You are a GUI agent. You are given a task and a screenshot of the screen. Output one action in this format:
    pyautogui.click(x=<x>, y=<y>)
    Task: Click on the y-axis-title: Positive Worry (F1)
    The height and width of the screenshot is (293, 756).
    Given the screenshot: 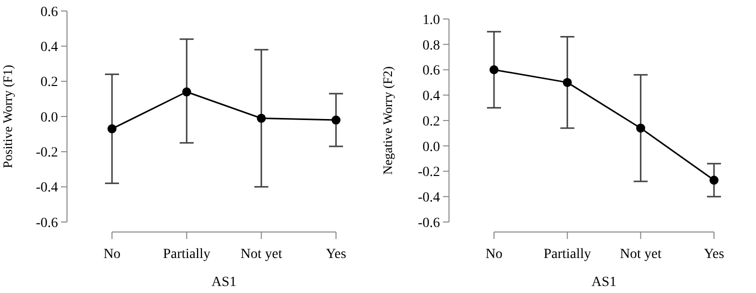 What is the action you would take?
    pyautogui.click(x=7, y=116)
    